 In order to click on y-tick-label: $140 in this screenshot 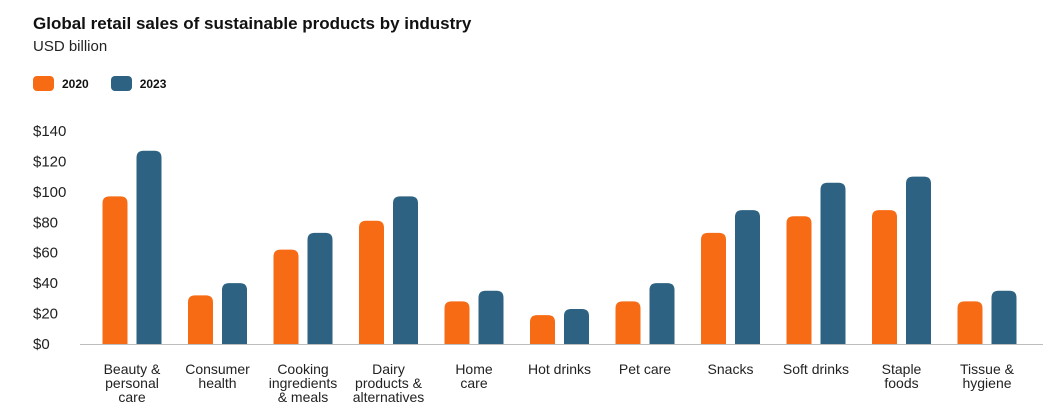, I will do `click(49, 131)`.